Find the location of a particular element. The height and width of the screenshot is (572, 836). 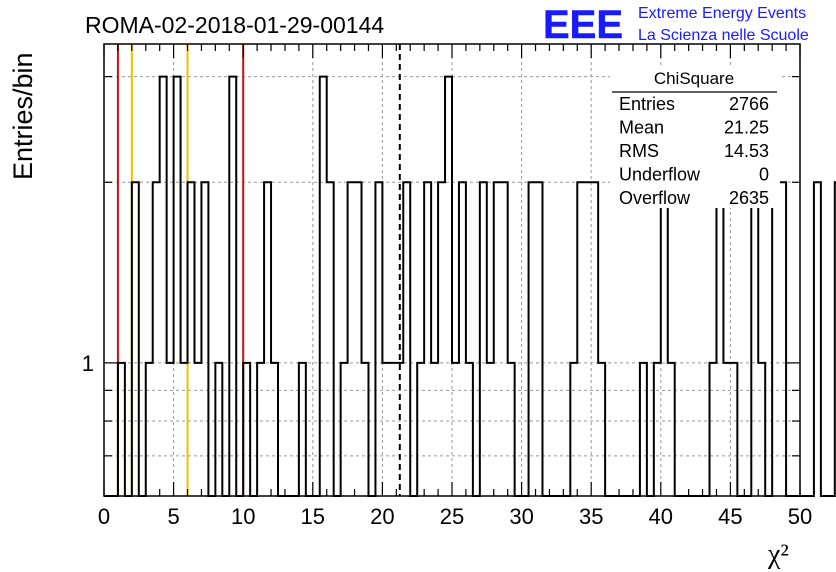

stats-box-background is located at coordinates (695, 137).